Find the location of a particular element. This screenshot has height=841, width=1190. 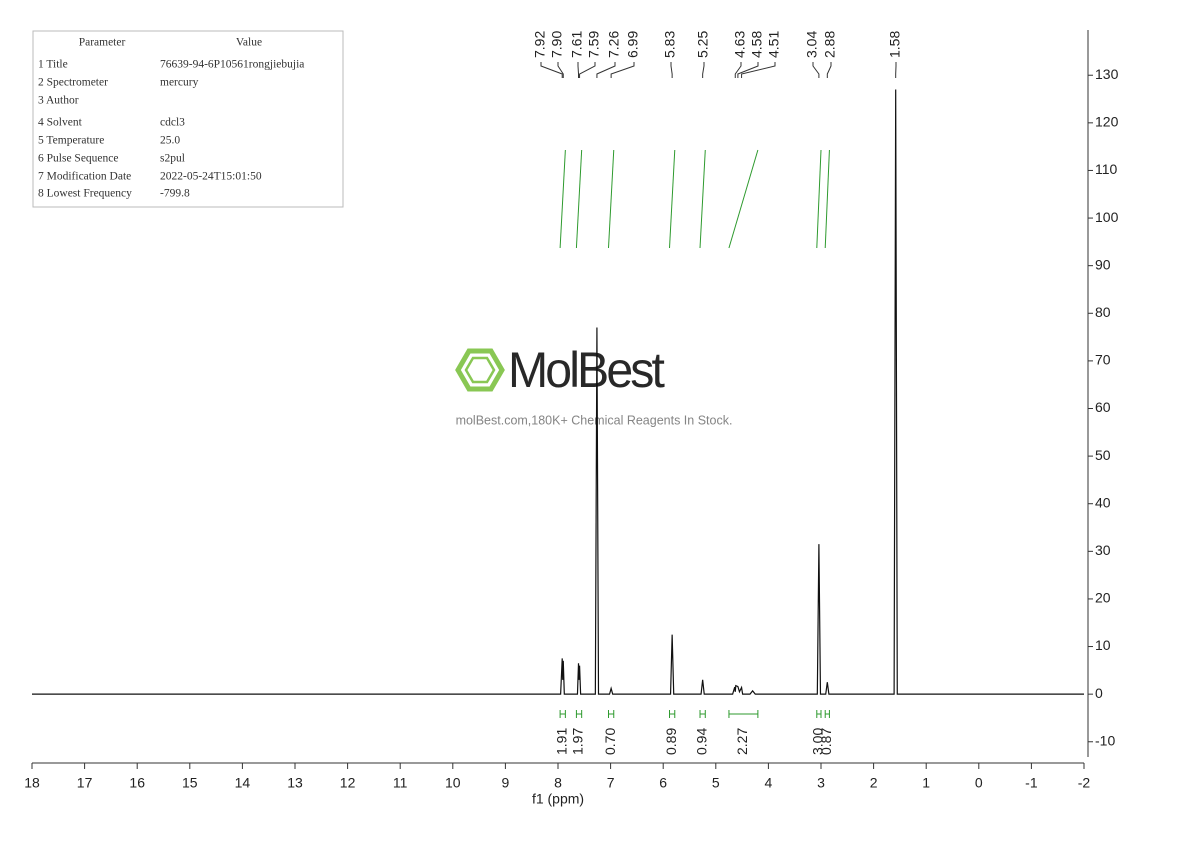

table-cell: 7 Modification Date is located at coordinates (84, 177).